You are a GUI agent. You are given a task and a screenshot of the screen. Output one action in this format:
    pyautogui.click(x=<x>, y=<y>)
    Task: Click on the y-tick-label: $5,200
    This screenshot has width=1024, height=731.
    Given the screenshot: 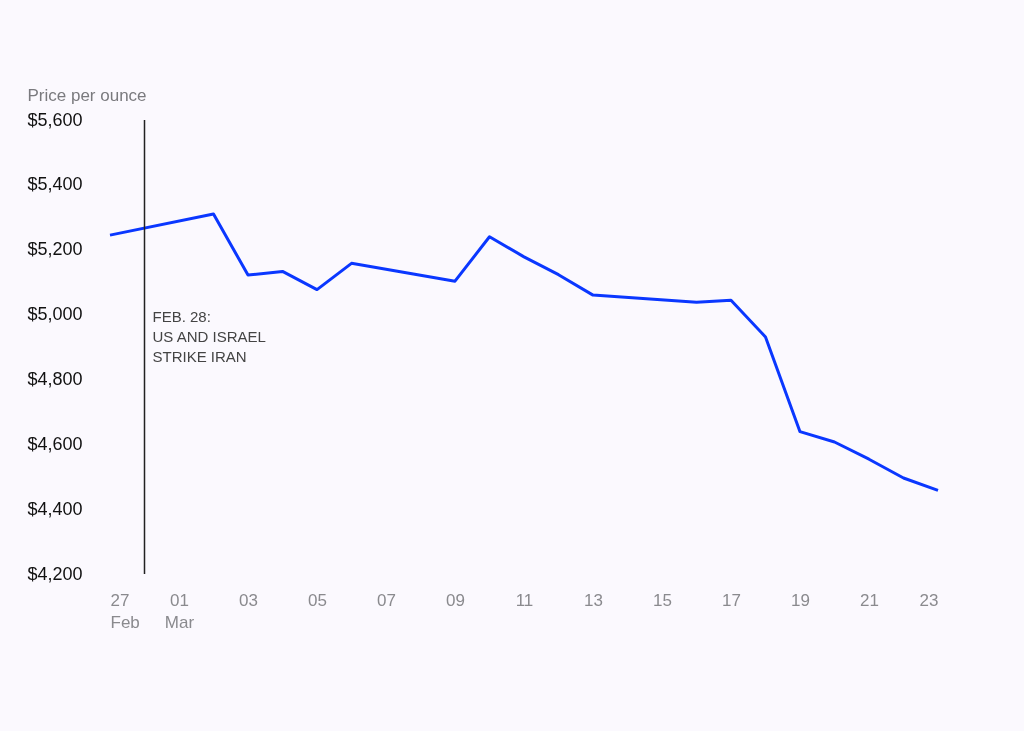 What is the action you would take?
    pyautogui.click(x=55, y=249)
    